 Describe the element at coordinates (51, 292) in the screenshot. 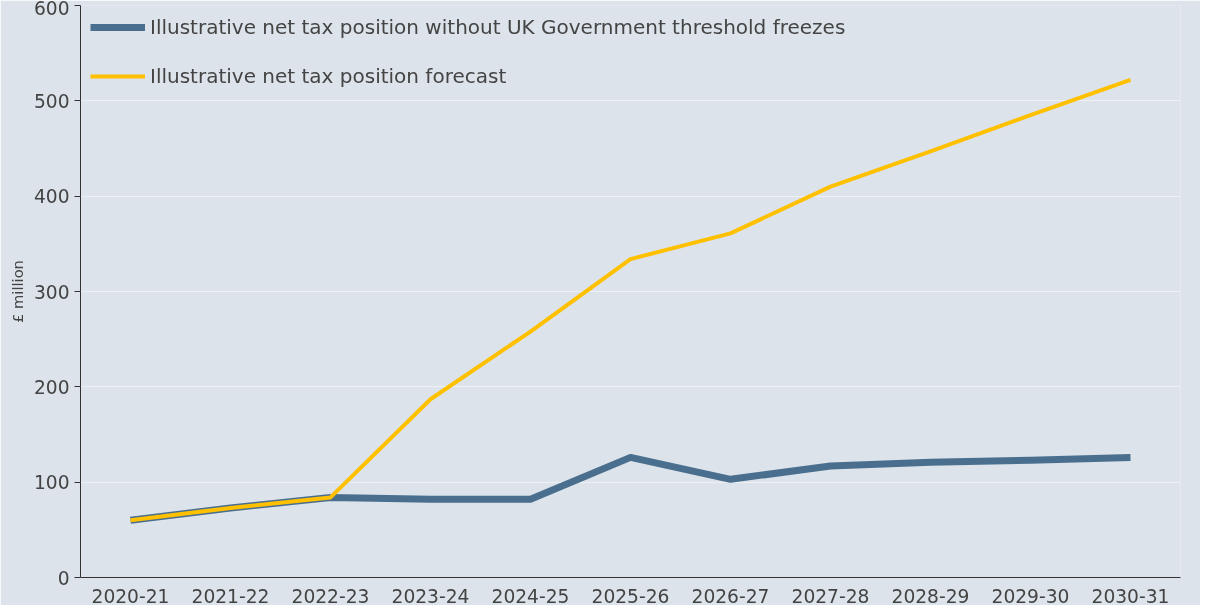

I see `y-tick-label: 300` at that location.